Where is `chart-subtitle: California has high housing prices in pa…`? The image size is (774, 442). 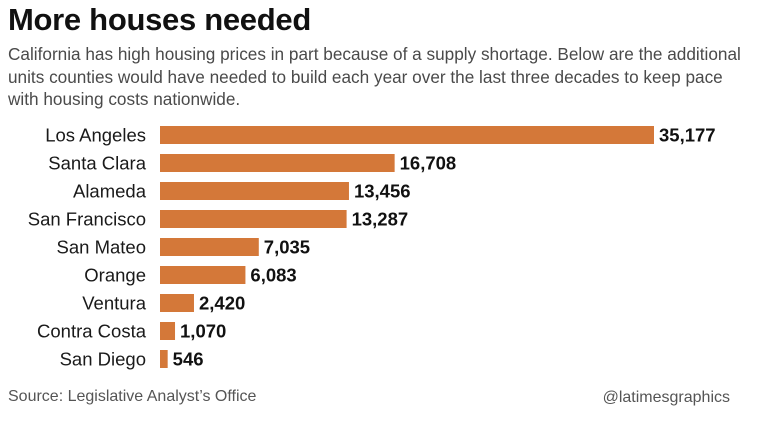
chart-subtitle: California has high housing prices in pa… is located at coordinates (374, 76).